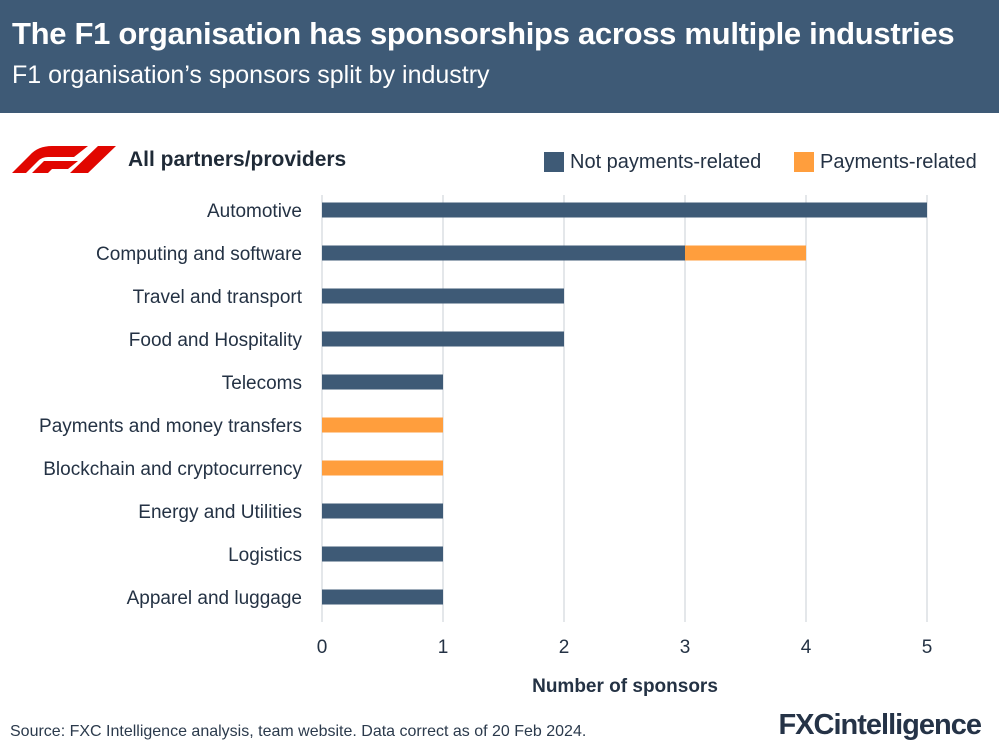 The image size is (999, 749). Describe the element at coordinates (220, 512) in the screenshot. I see `category-label: Energy and Utilities` at that location.